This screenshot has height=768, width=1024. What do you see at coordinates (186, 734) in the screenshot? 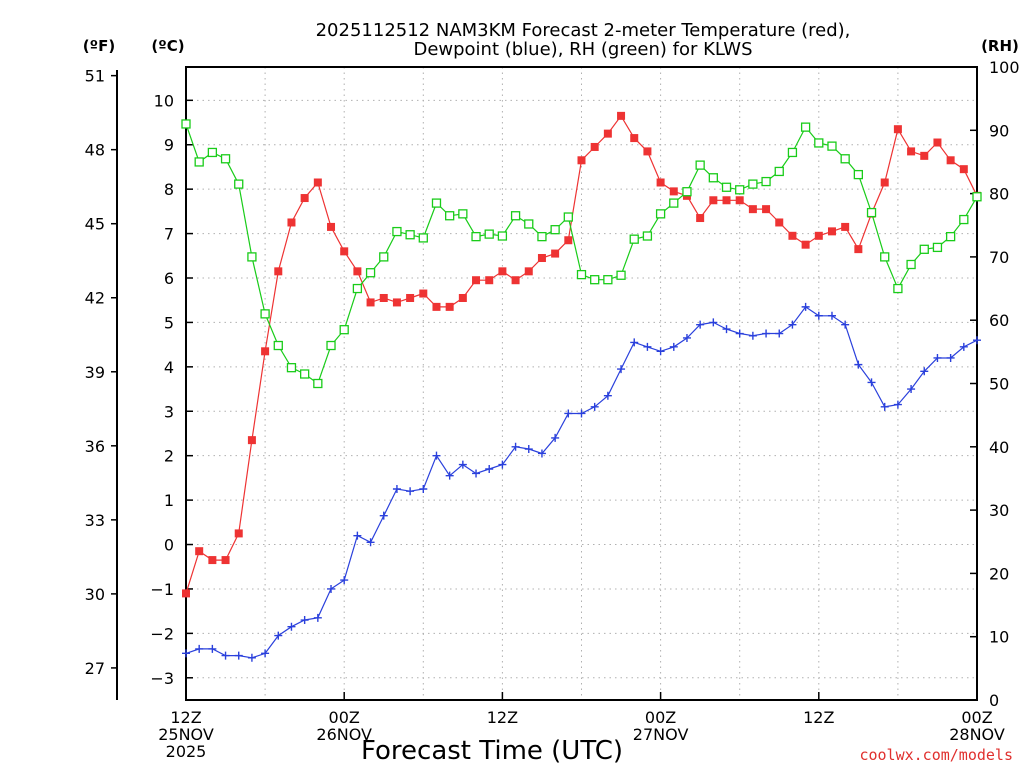
I see `x-tick-label: 25NOV` at bounding box center [186, 734].